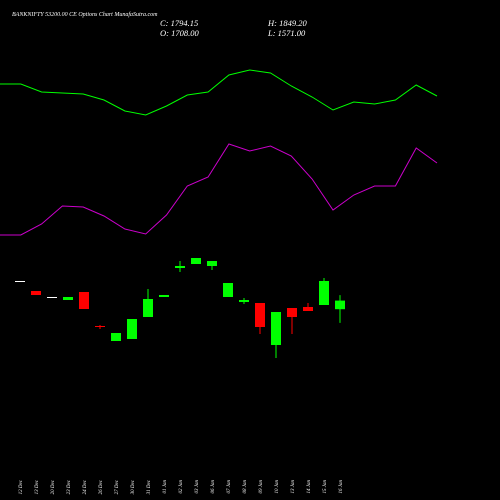  What do you see at coordinates (293, 487) in the screenshot?
I see `x-tick-label: 13 Jan` at bounding box center [293, 487].